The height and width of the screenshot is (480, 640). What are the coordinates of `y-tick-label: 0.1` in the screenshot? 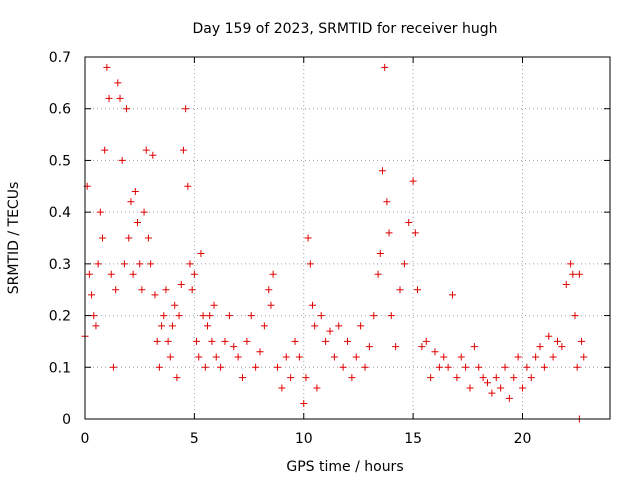 It's located at (60, 368).